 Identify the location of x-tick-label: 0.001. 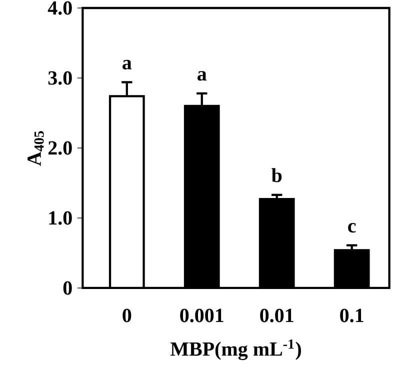
(202, 315).